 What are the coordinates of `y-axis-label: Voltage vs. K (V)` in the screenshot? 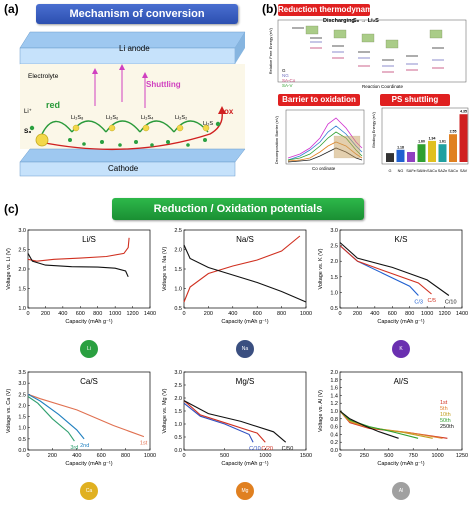 It's located at (321, 268).